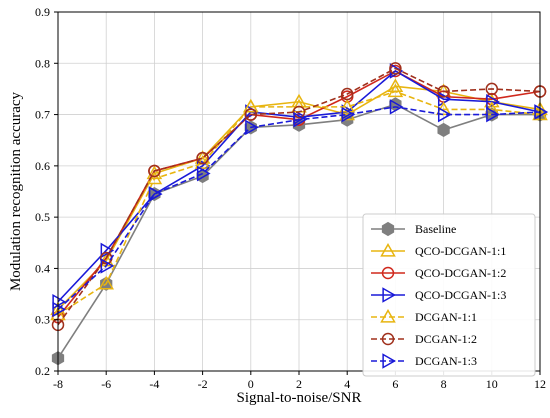  Describe the element at coordinates (395, 384) in the screenshot. I see `x-tick-label: 6` at that location.